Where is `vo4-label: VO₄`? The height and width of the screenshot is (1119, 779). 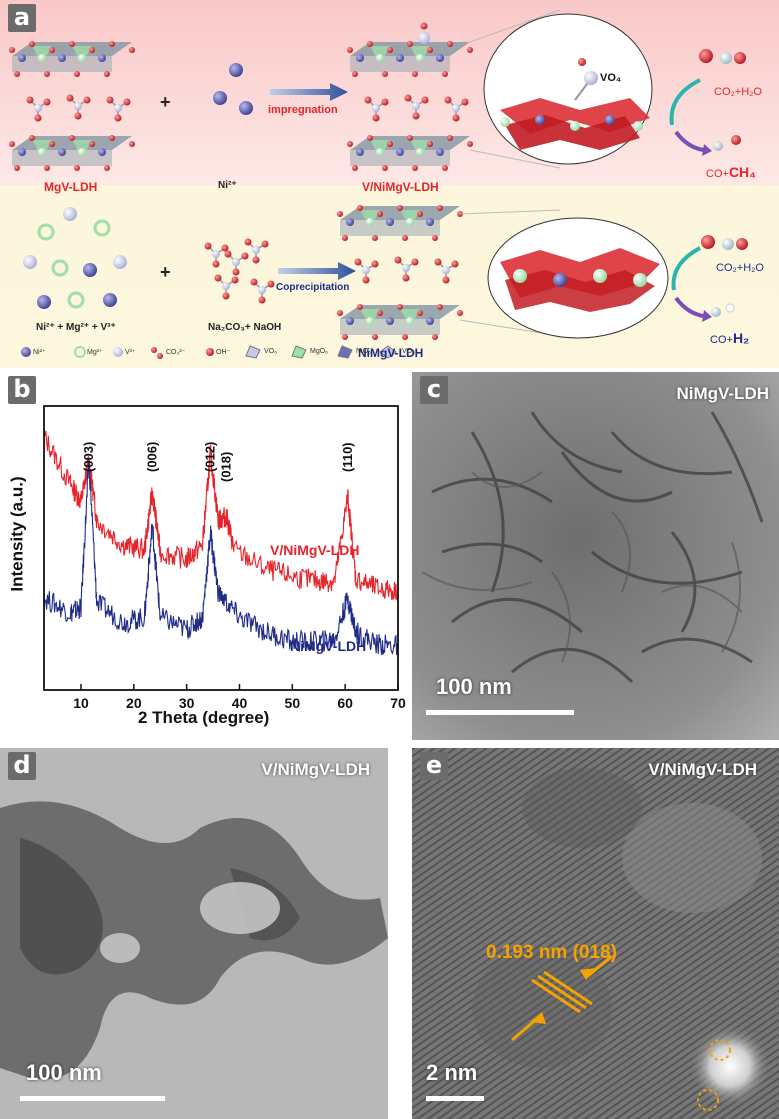 vo4-label: VO₄ is located at coordinates (611, 78).